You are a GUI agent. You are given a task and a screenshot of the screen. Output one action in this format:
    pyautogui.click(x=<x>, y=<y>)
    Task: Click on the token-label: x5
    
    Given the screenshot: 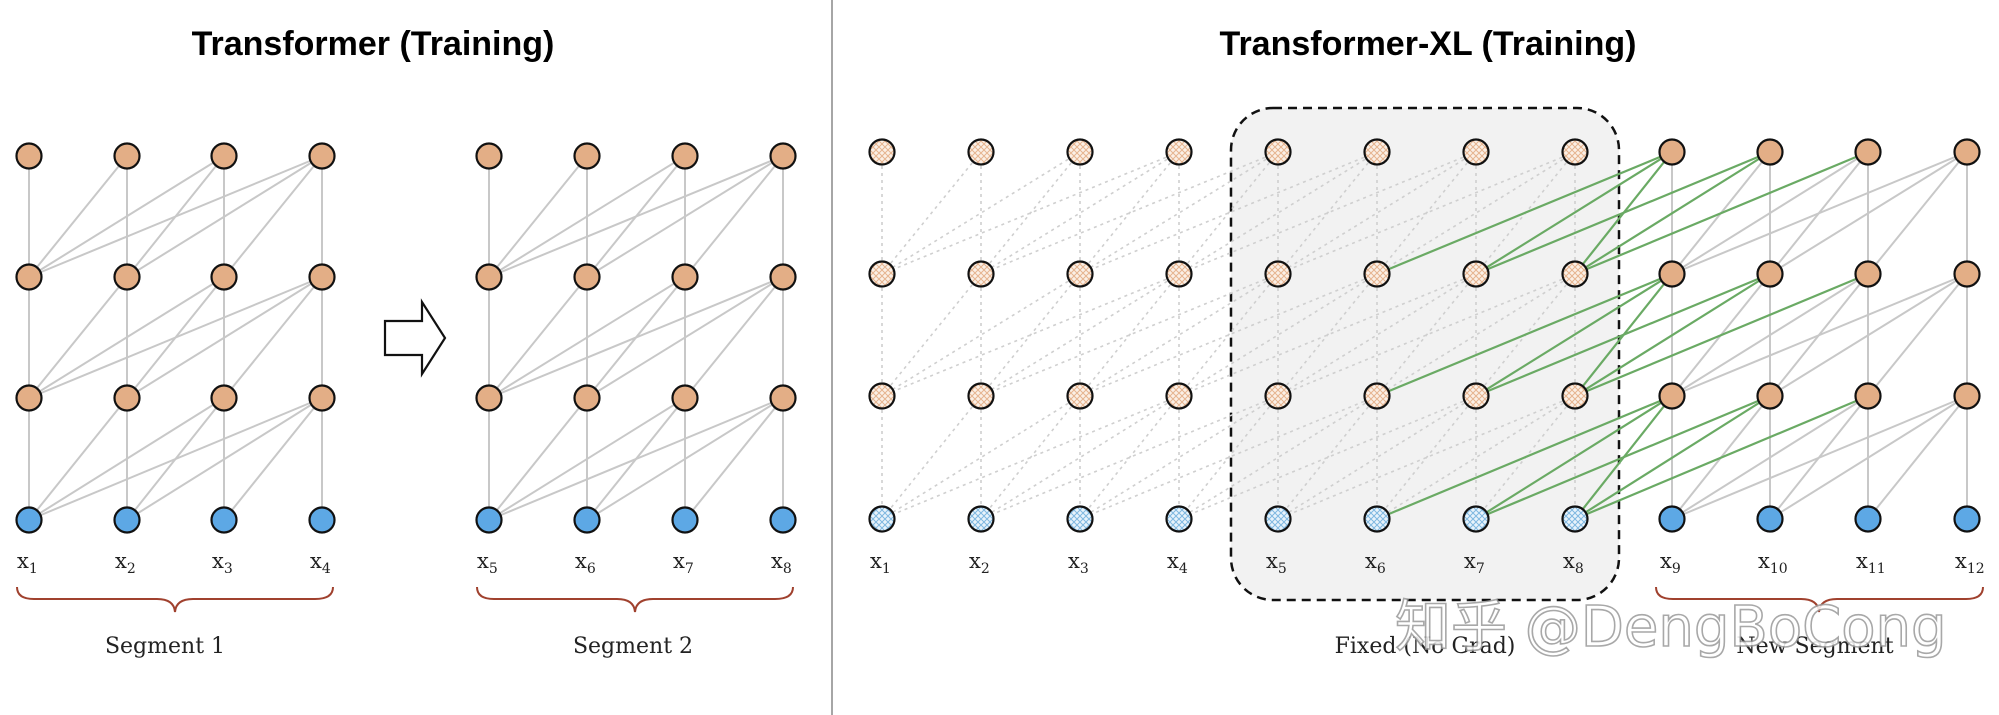 What is the action you would take?
    pyautogui.click(x=487, y=563)
    